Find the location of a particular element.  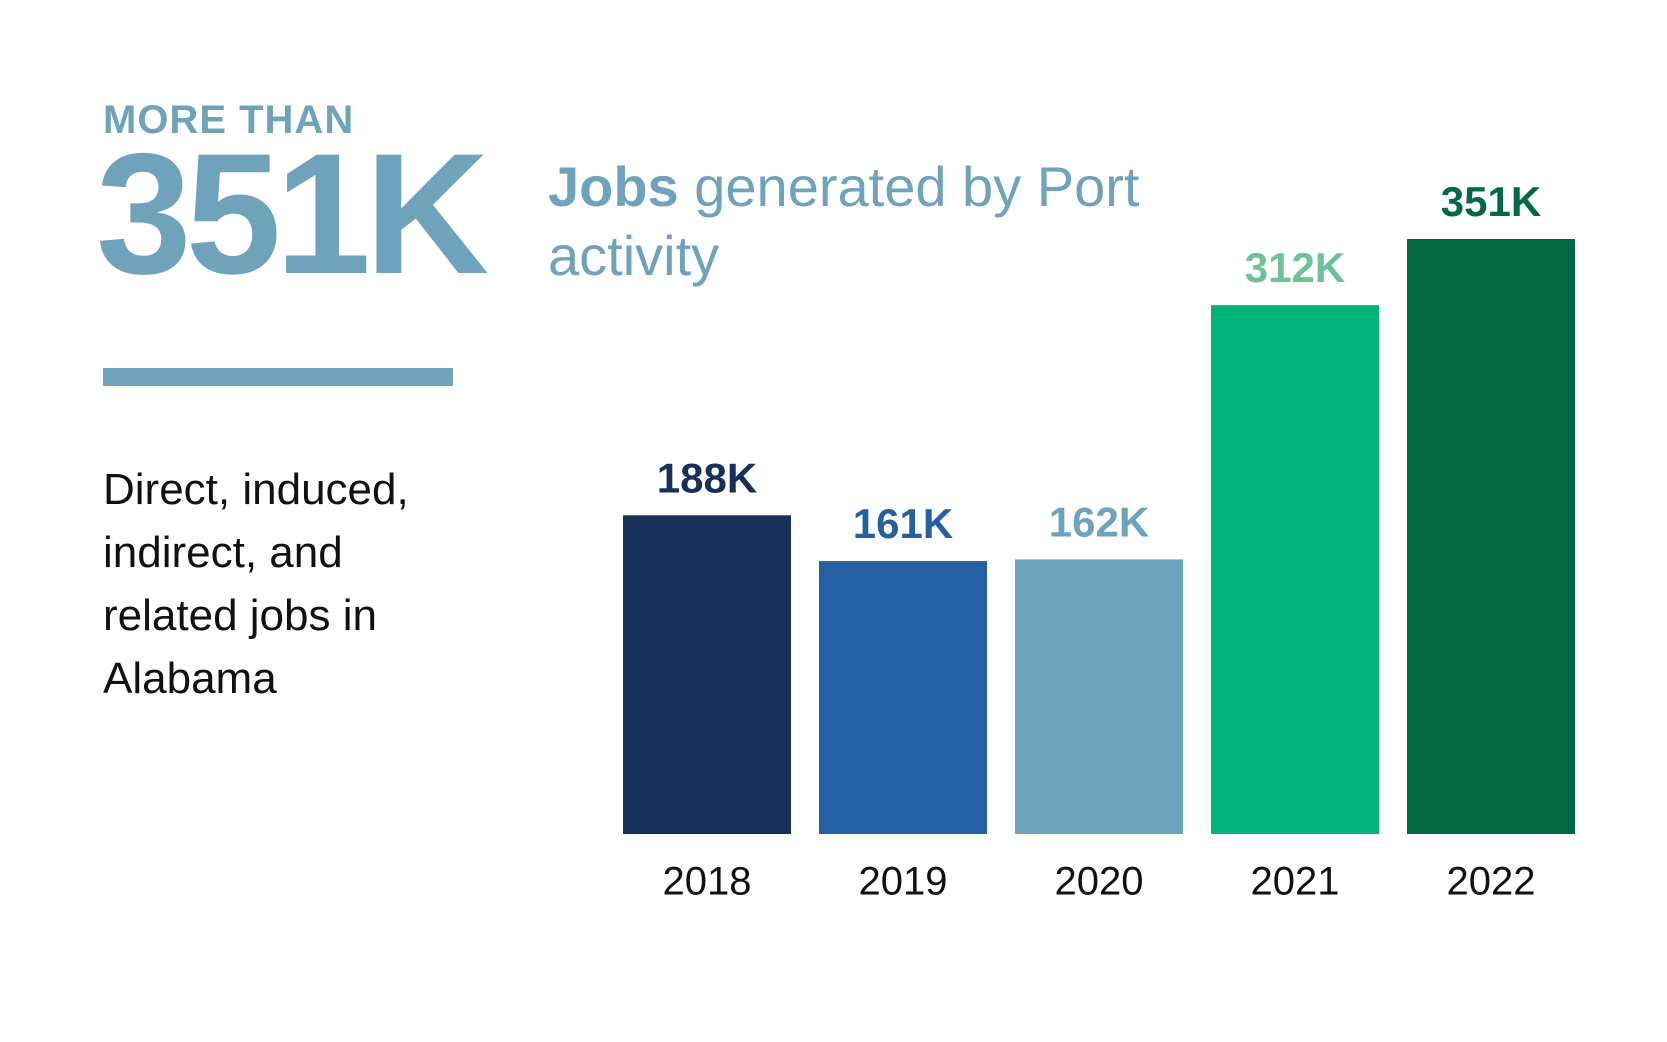

value-label: 162K is located at coordinates (1099, 521).